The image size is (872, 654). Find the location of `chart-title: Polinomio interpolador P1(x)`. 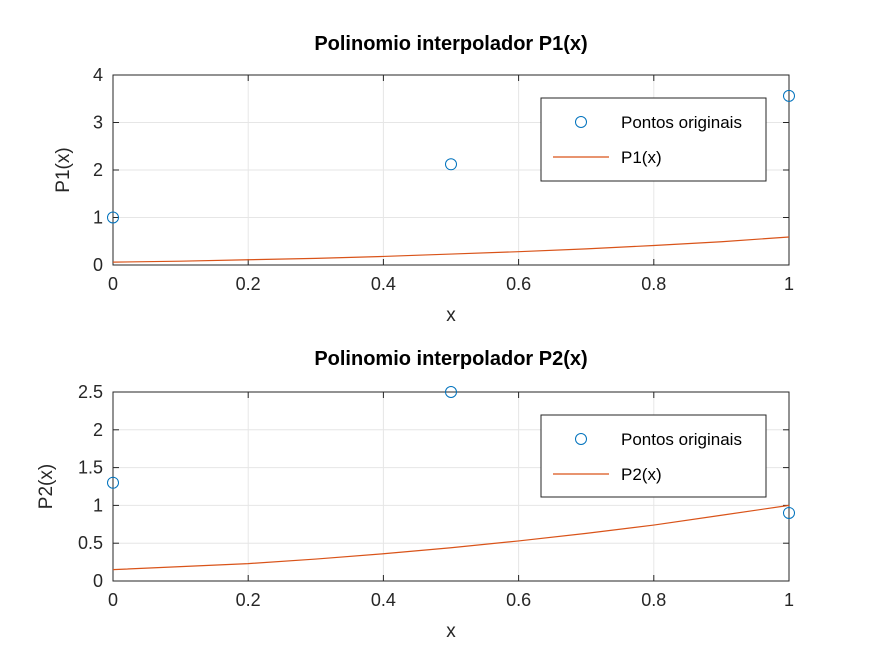

chart-title: Polinomio interpolador P1(x) is located at coordinates (450, 44).